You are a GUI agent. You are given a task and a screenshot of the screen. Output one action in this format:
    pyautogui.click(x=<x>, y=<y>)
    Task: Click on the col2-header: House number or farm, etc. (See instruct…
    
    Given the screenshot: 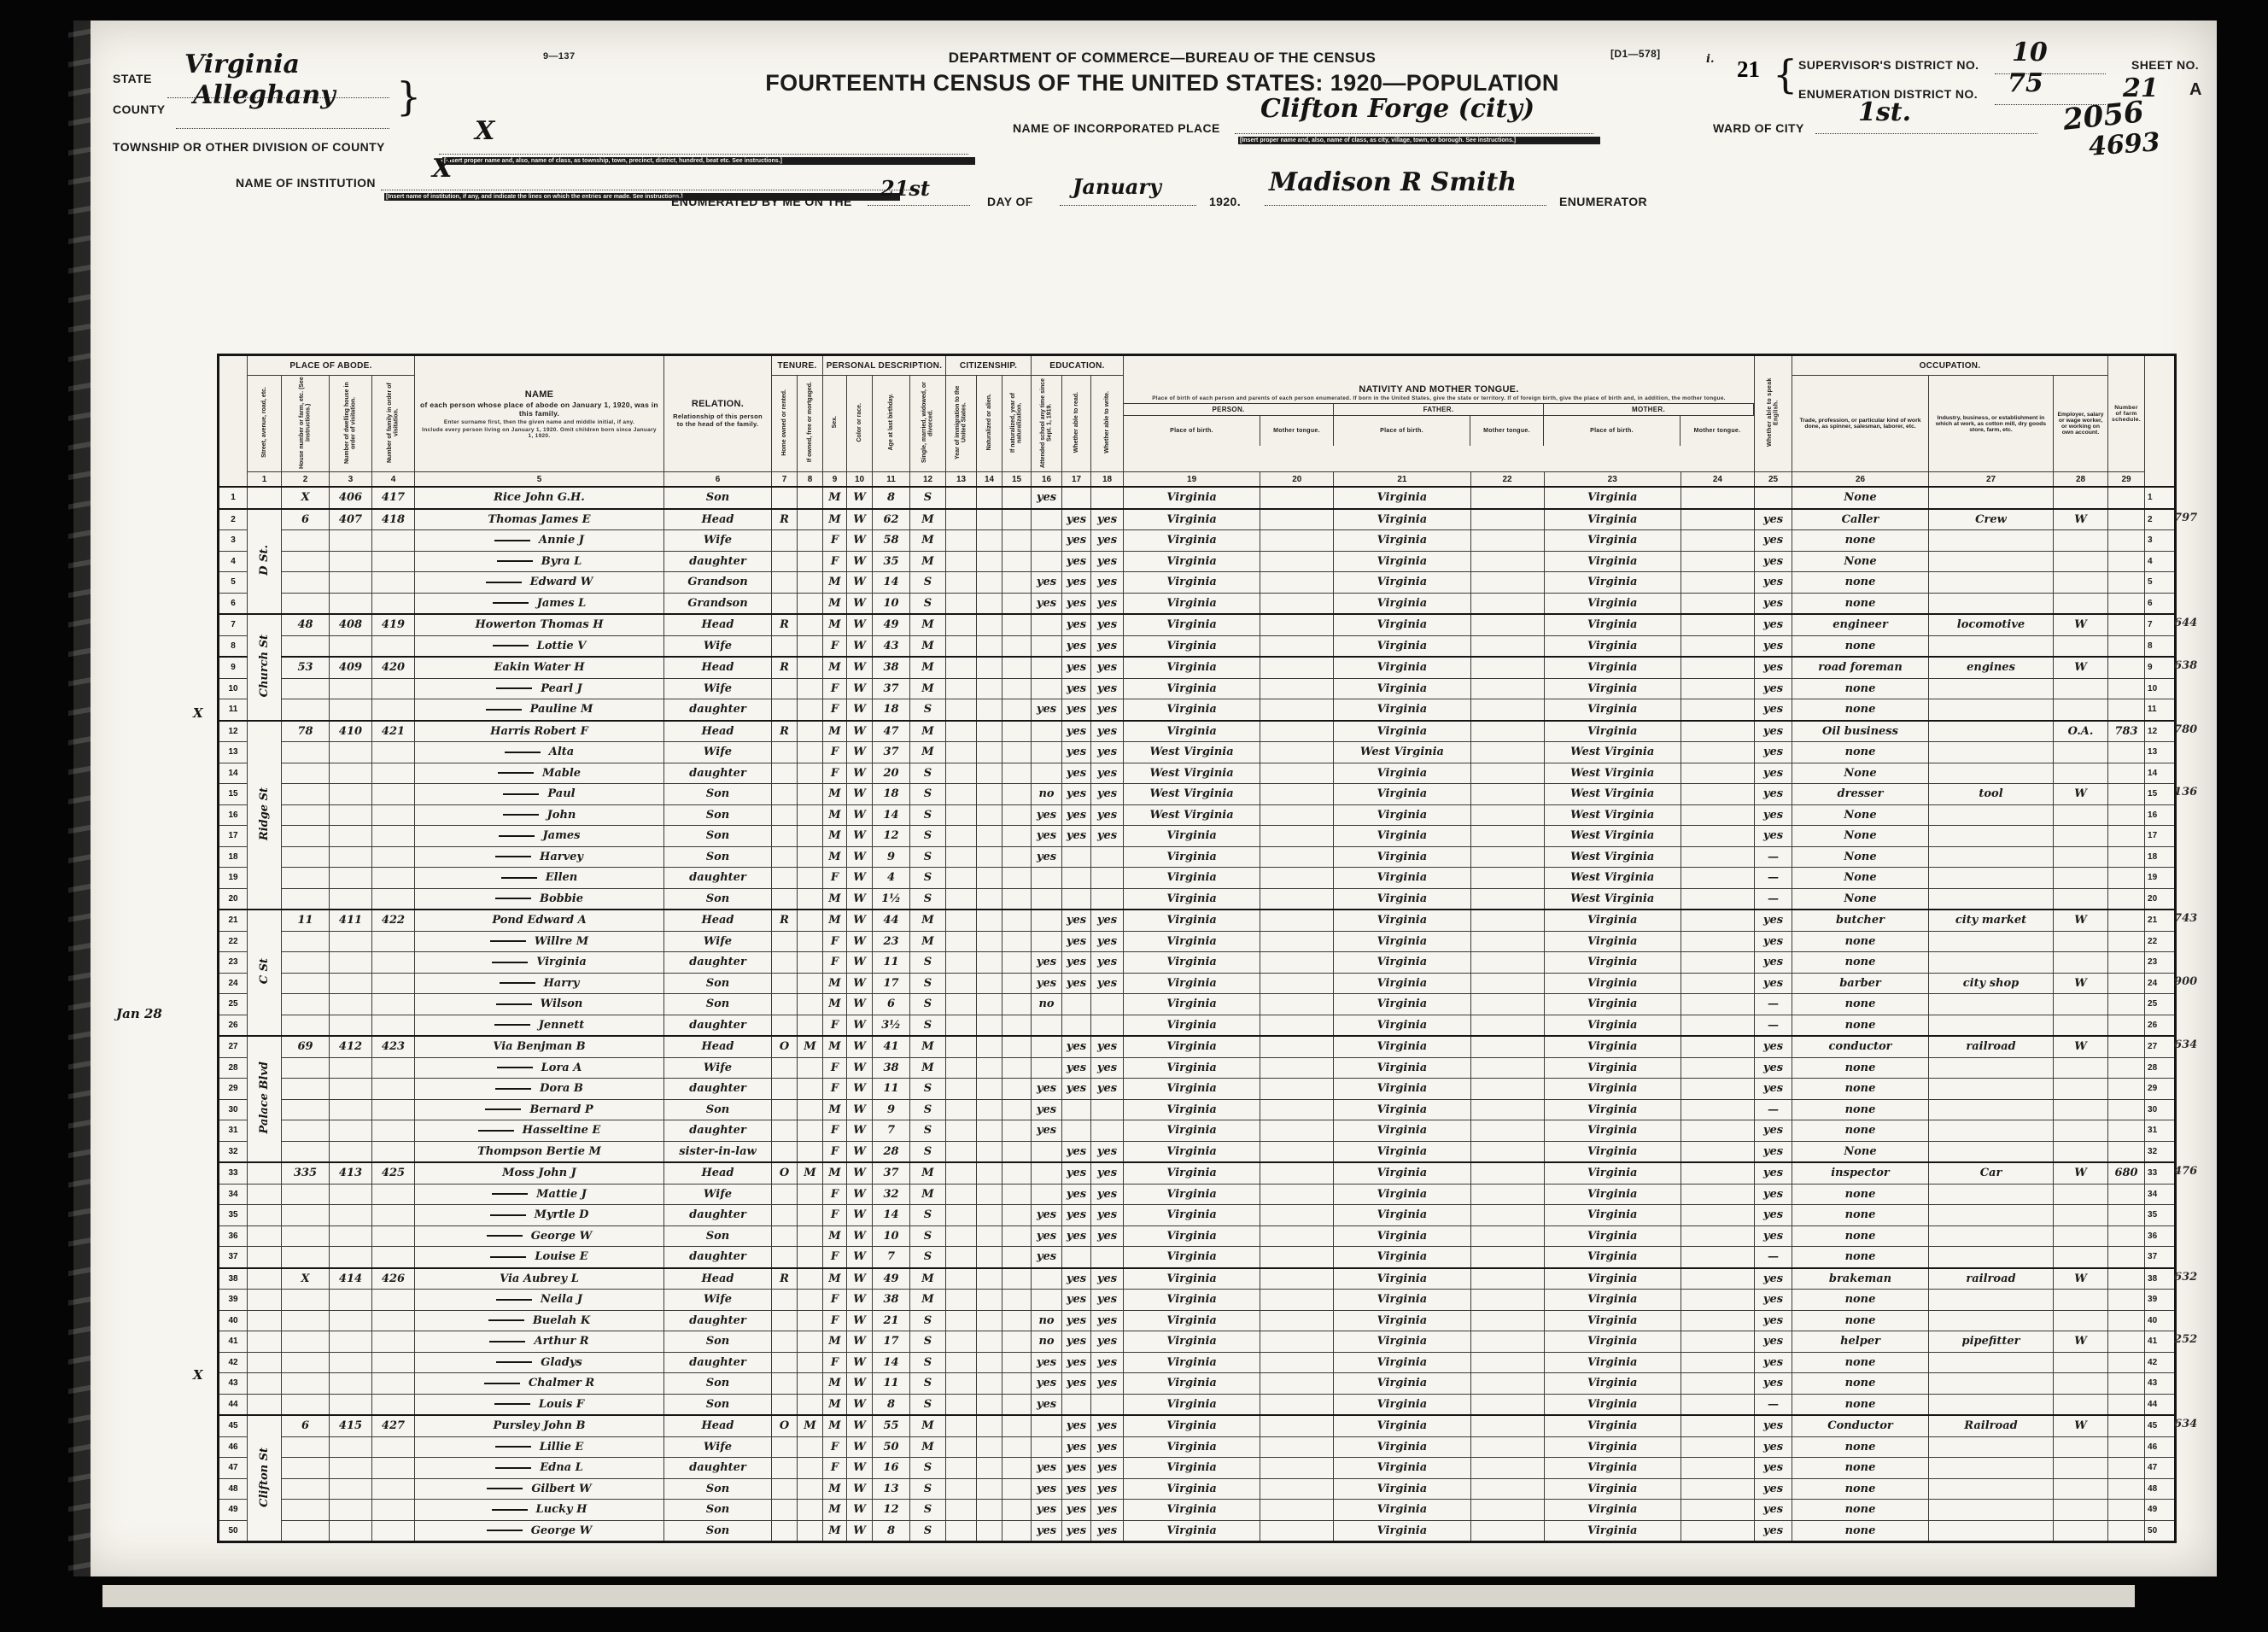 What is the action you would take?
    pyautogui.click(x=305, y=423)
    